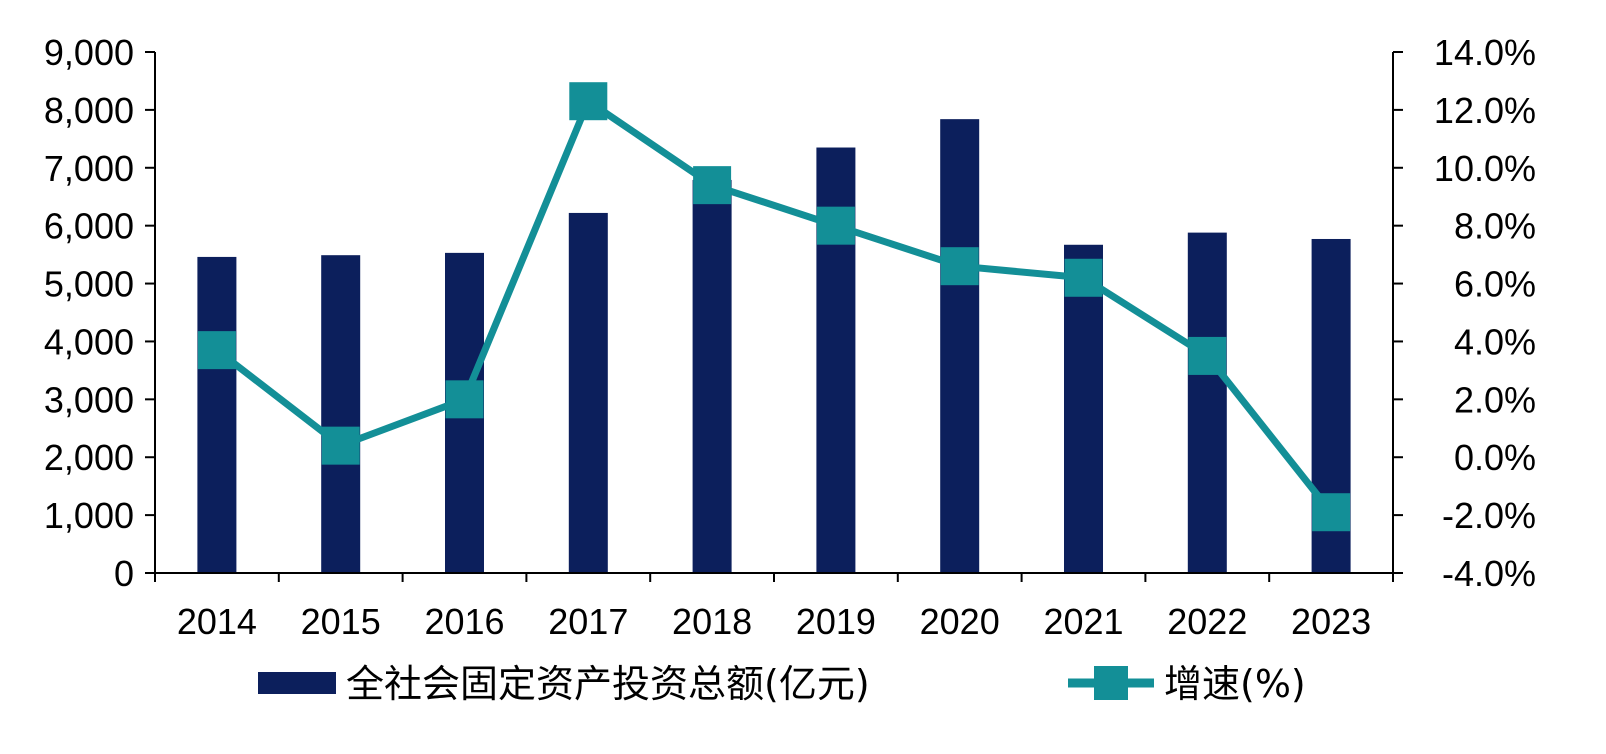  Describe the element at coordinates (1083, 408) in the screenshot. I see `bar-2021` at that location.